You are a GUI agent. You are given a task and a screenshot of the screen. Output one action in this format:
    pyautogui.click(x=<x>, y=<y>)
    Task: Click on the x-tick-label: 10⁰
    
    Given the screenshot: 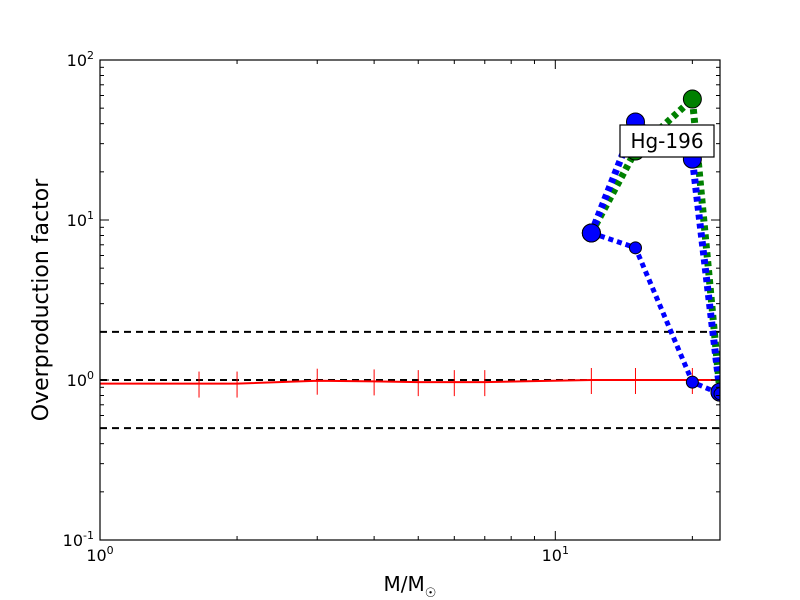 What is the action you would take?
    pyautogui.click(x=99, y=554)
    